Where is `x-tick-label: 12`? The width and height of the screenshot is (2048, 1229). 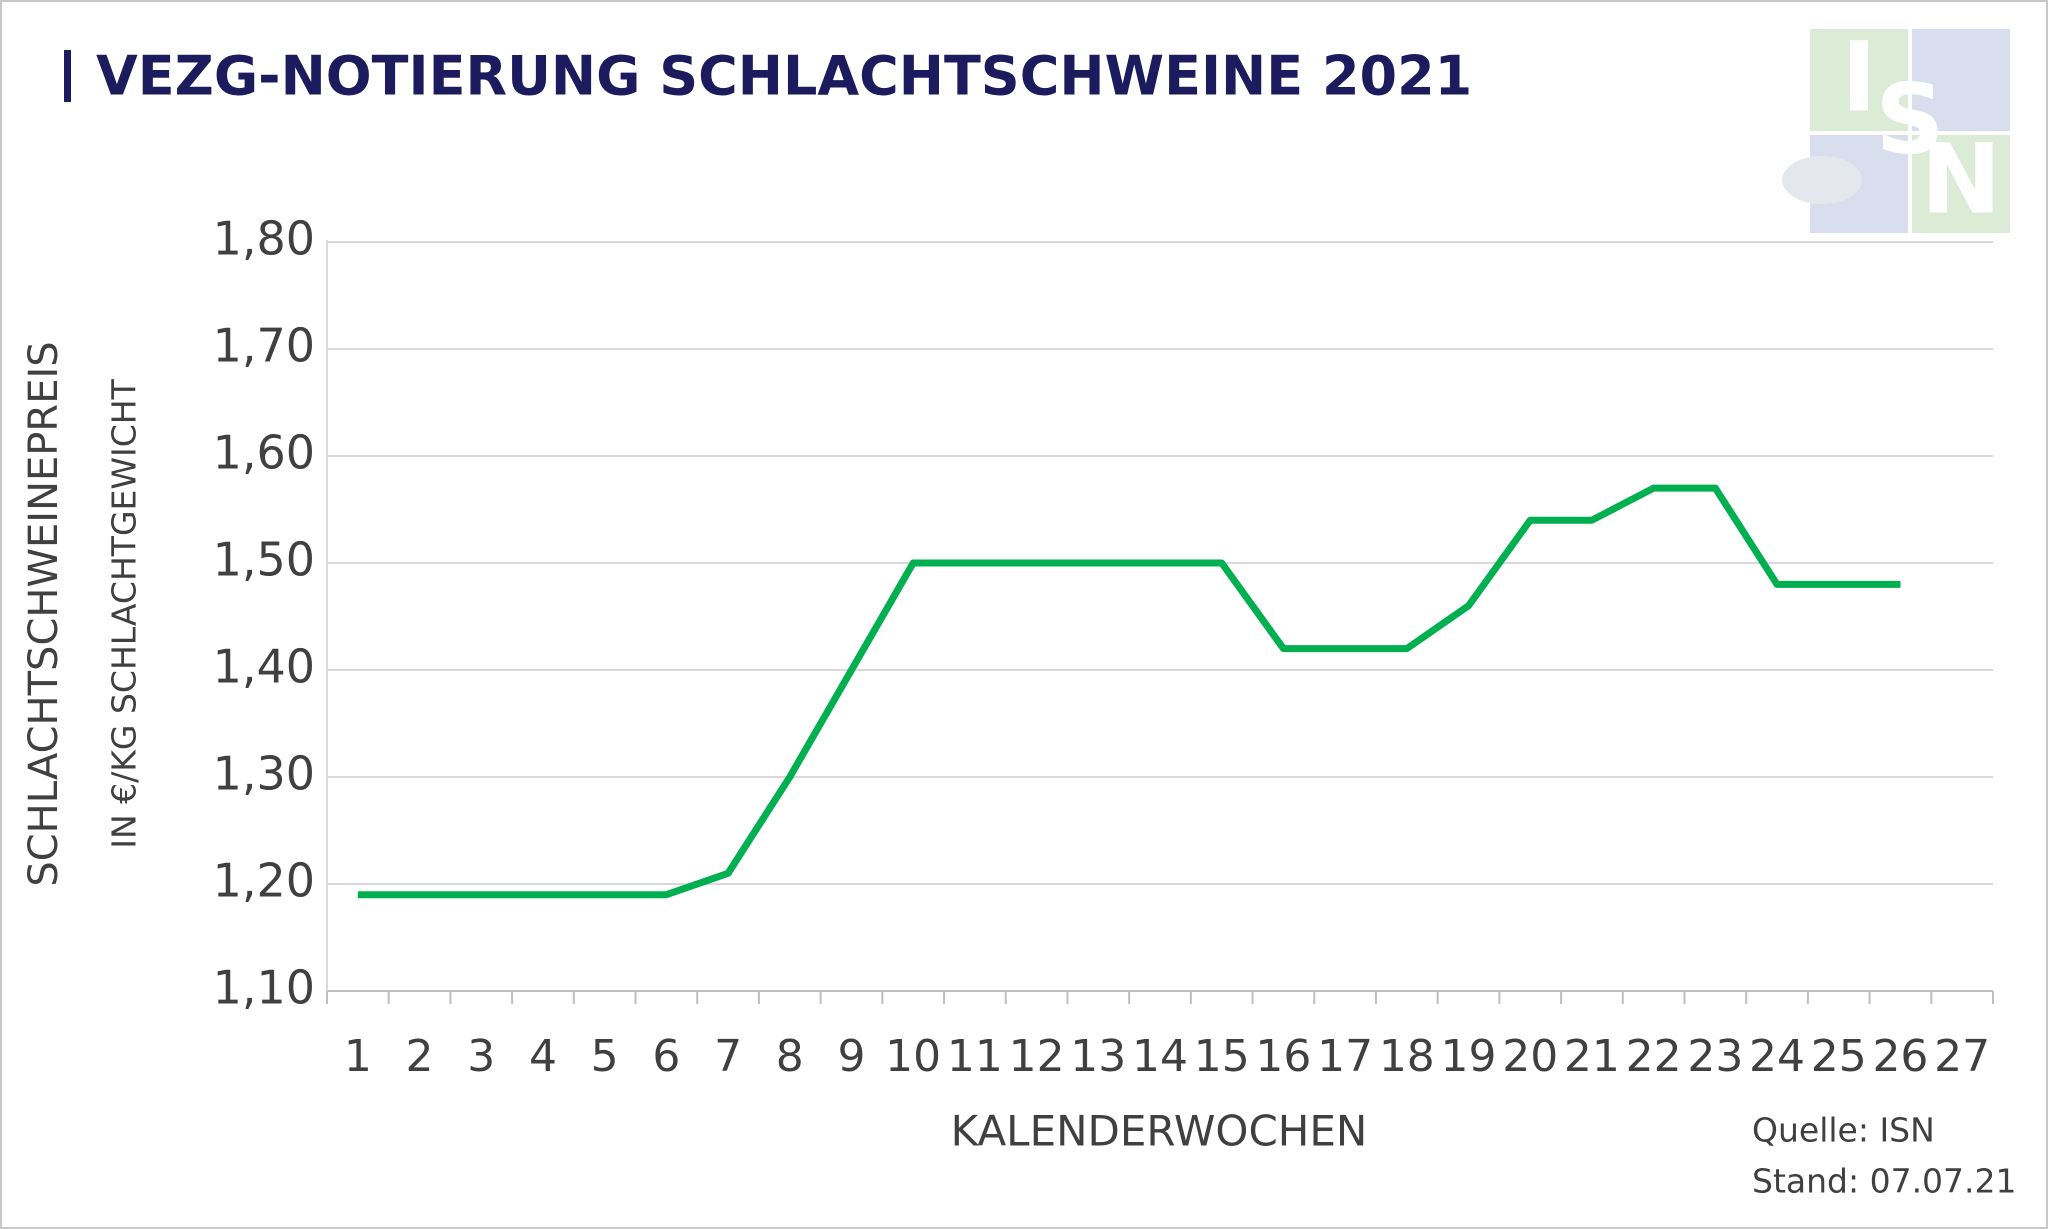 x-tick-label: 12 is located at coordinates (1037, 1056).